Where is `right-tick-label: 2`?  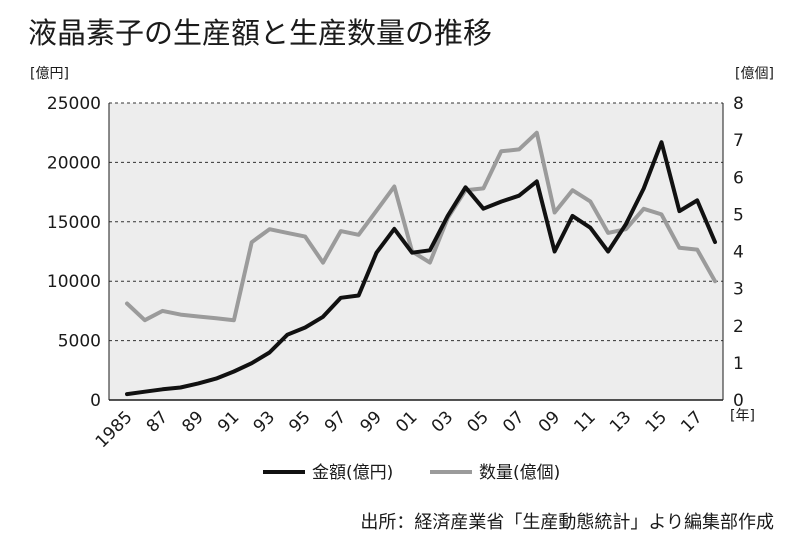 right-tick-label: 2 is located at coordinates (738, 327).